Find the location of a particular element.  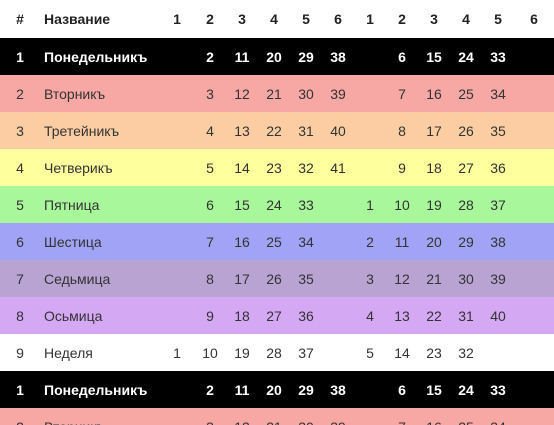

day-name-cell: Вторникъ is located at coordinates (75, 93).